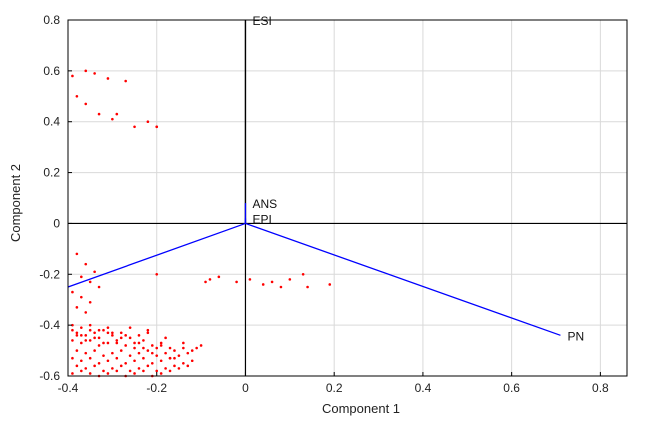  Describe the element at coordinates (51, 71) in the screenshot. I see `y-tick-label: 0.6` at that location.